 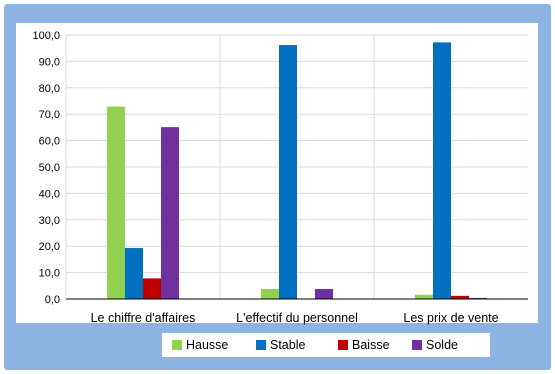 I want to click on y-tick-label: 0,0, so click(x=52, y=300).